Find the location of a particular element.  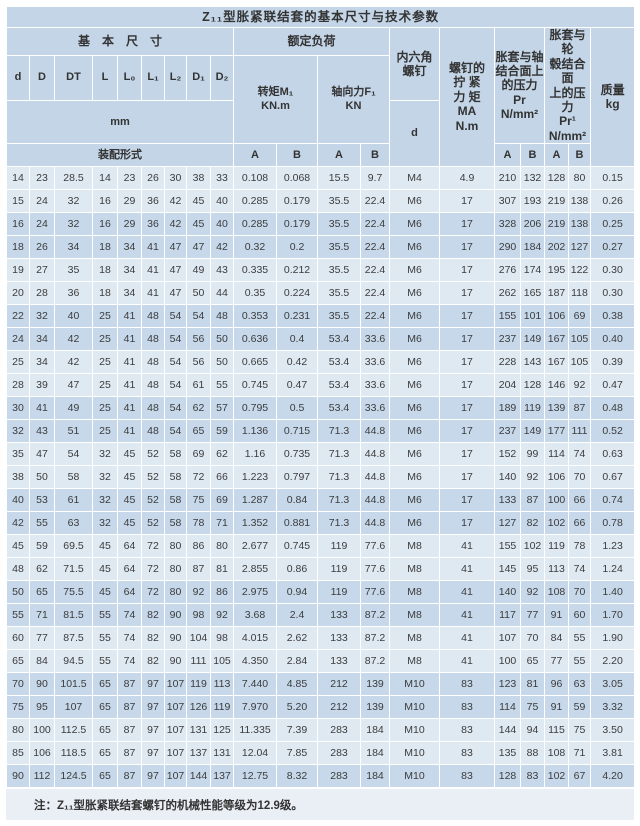

cell: M6 is located at coordinates (414, 316).